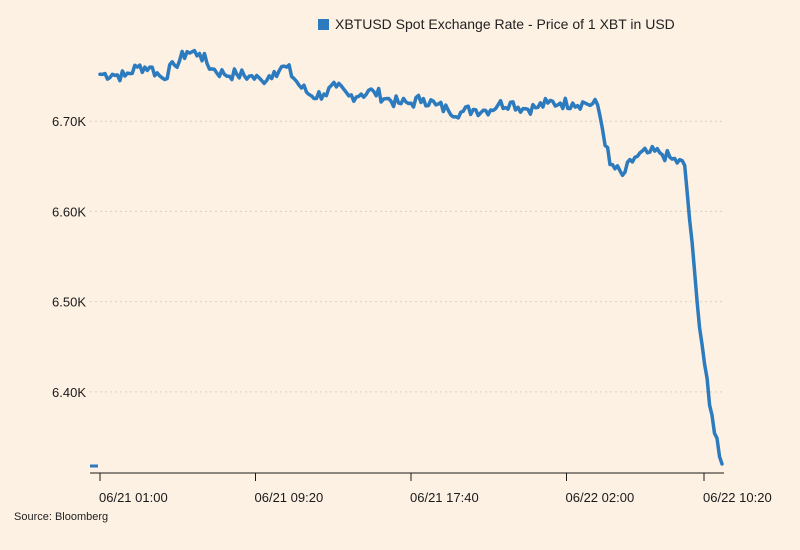 The image size is (800, 550). Describe the element at coordinates (737, 497) in the screenshot. I see `x-tick-label: 06/22 10:20` at that location.